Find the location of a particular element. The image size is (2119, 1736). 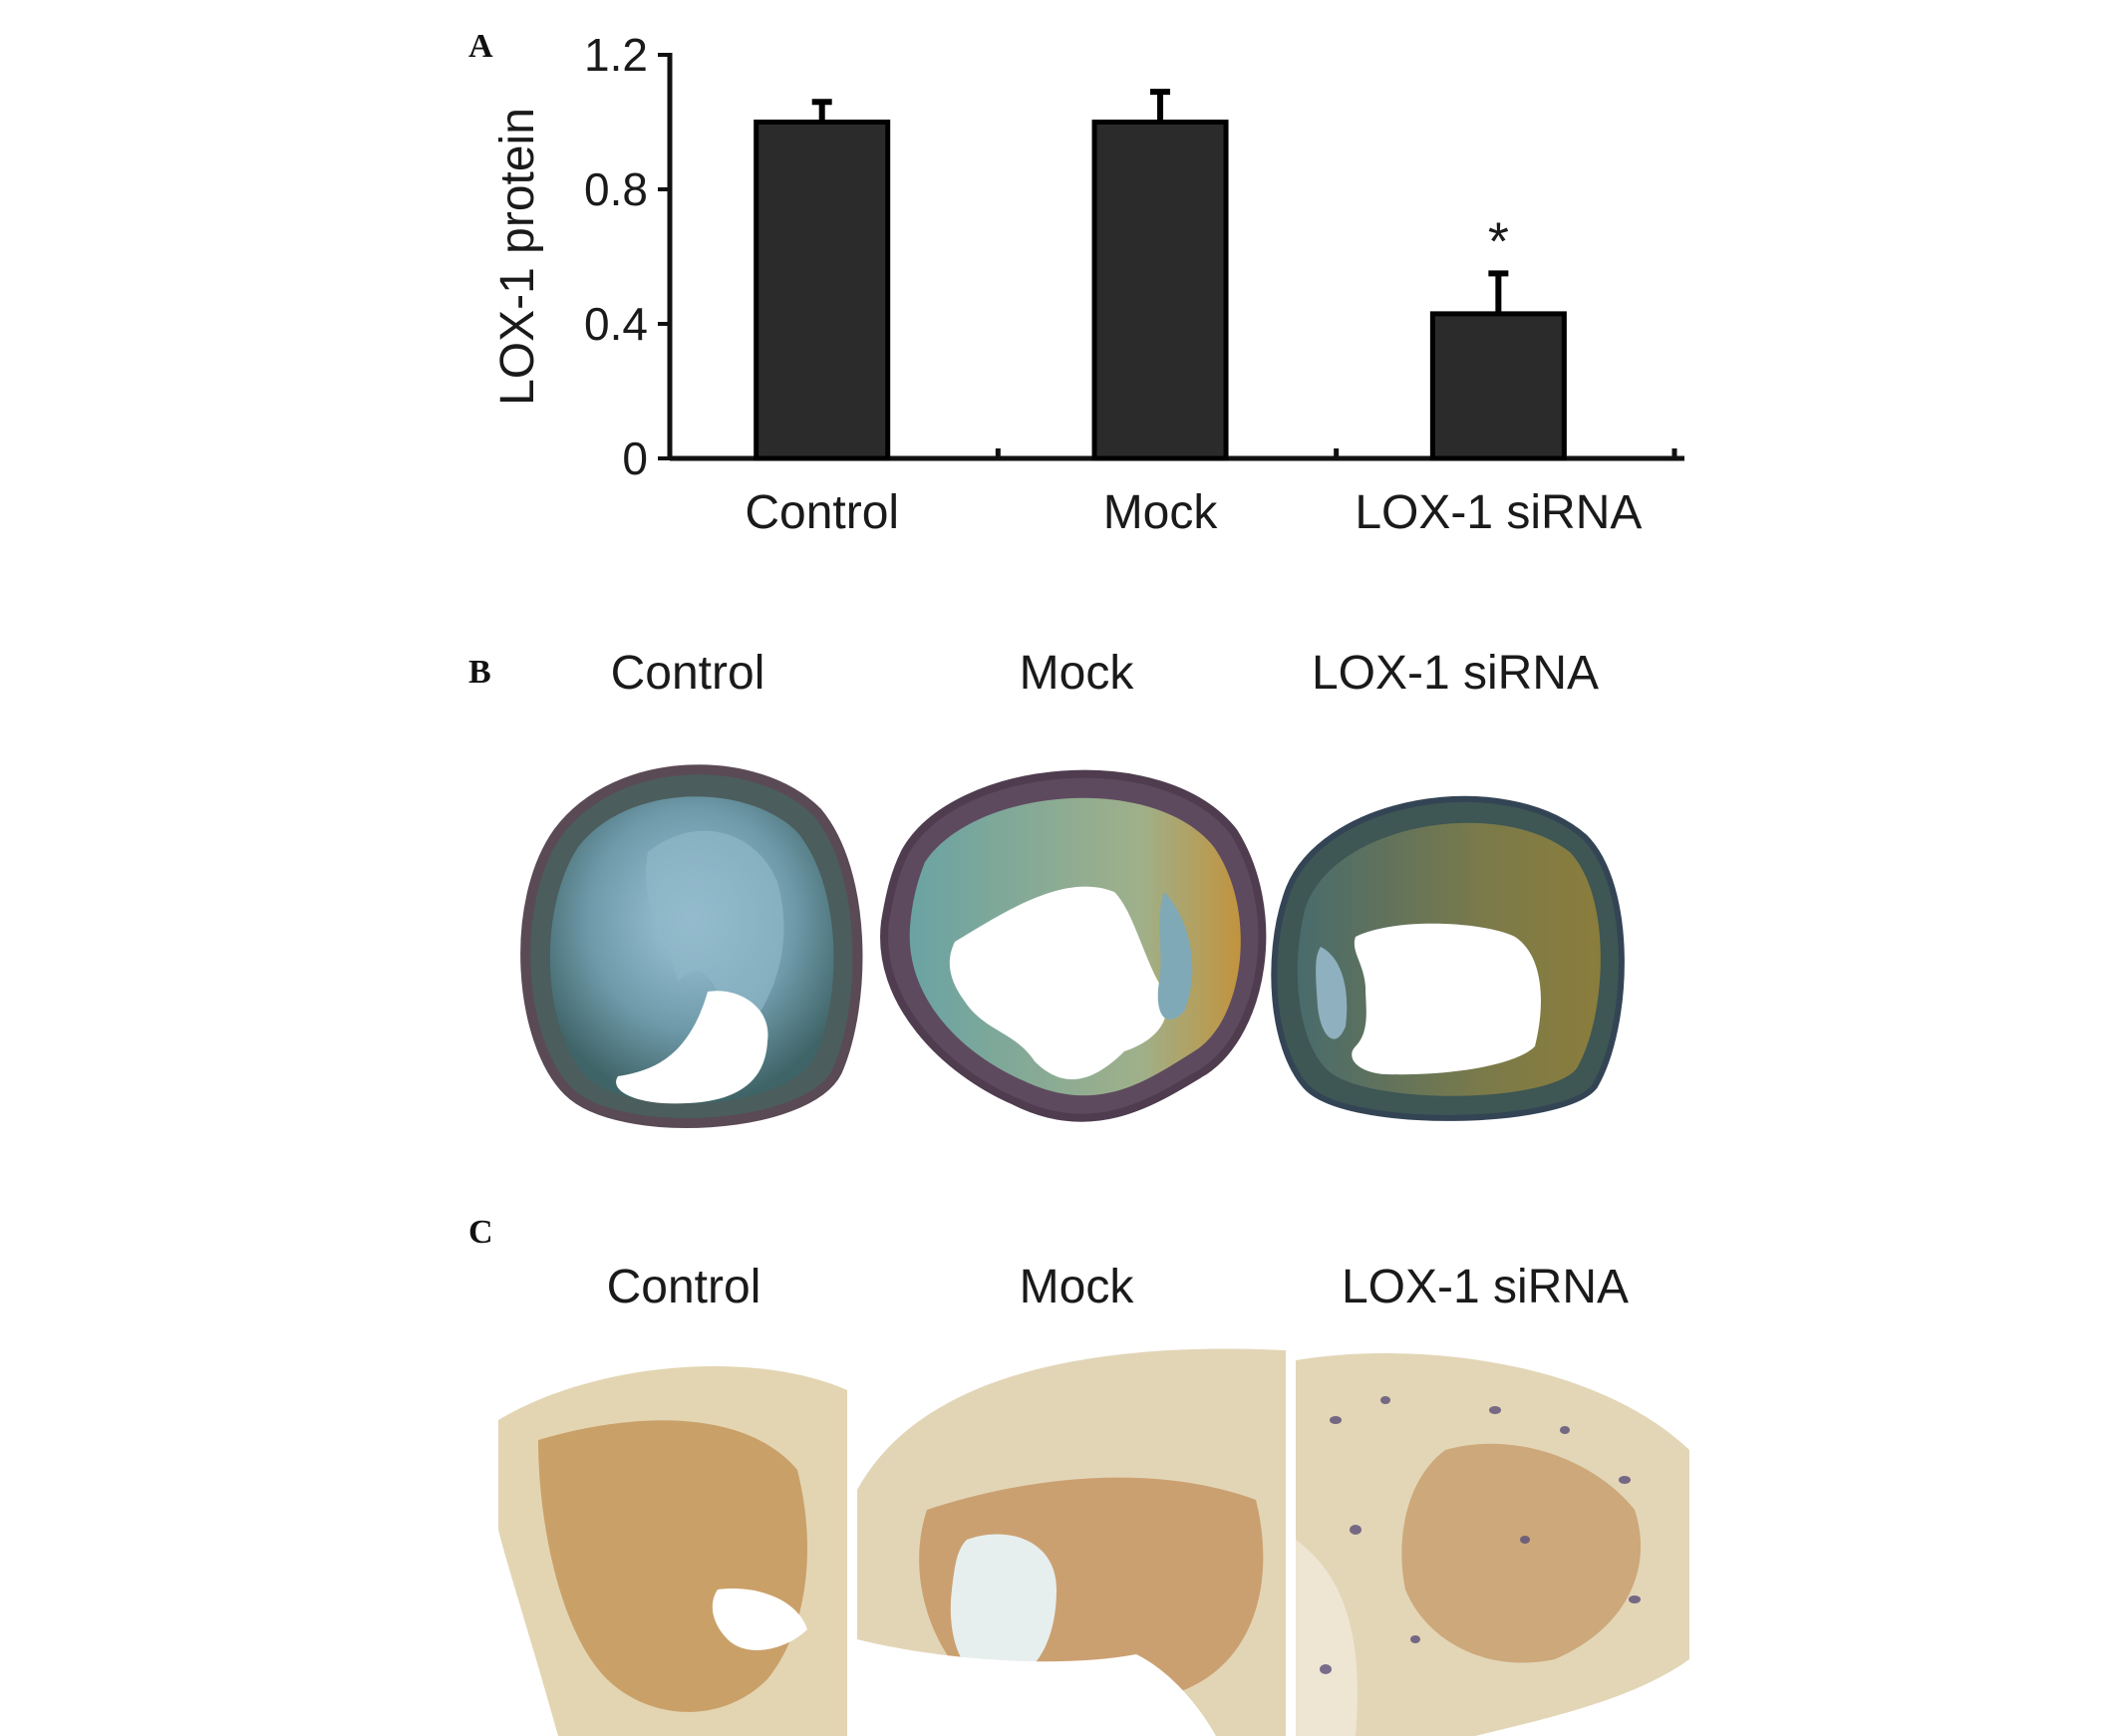

y-axis-label: LOX-1 protein is located at coordinates (517, 257).